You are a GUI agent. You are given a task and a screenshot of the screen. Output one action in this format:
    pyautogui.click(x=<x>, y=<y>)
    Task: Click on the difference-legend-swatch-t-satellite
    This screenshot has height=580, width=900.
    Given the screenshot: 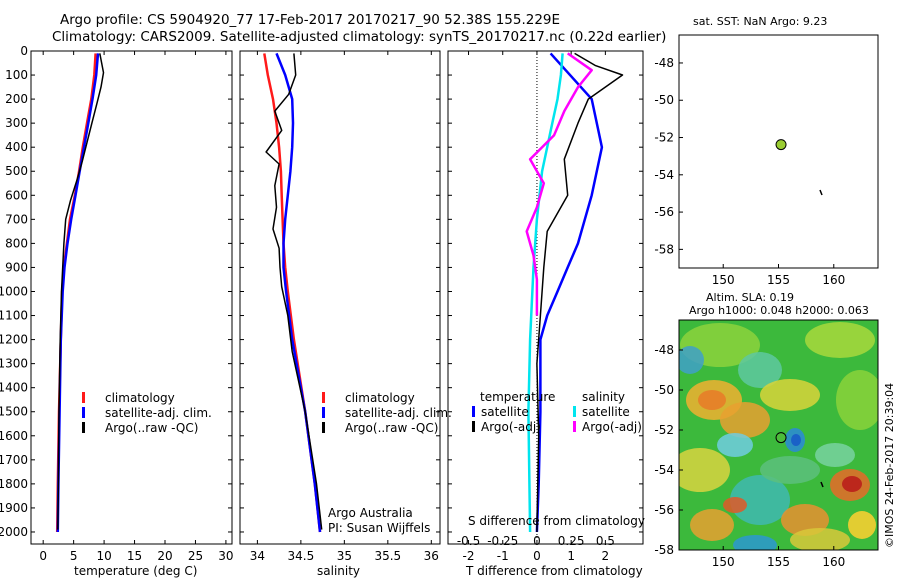 What is the action you would take?
    pyautogui.click(x=473, y=411)
    